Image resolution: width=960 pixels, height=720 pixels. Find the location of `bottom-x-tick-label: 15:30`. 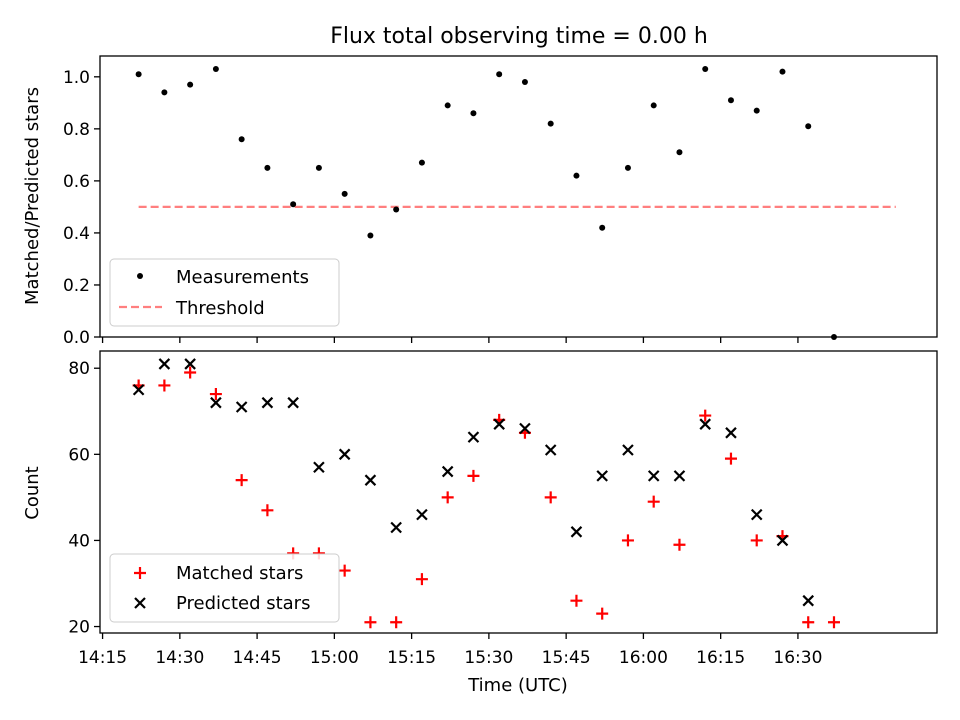

bottom-x-tick-label: 15:30 is located at coordinates (488, 658).